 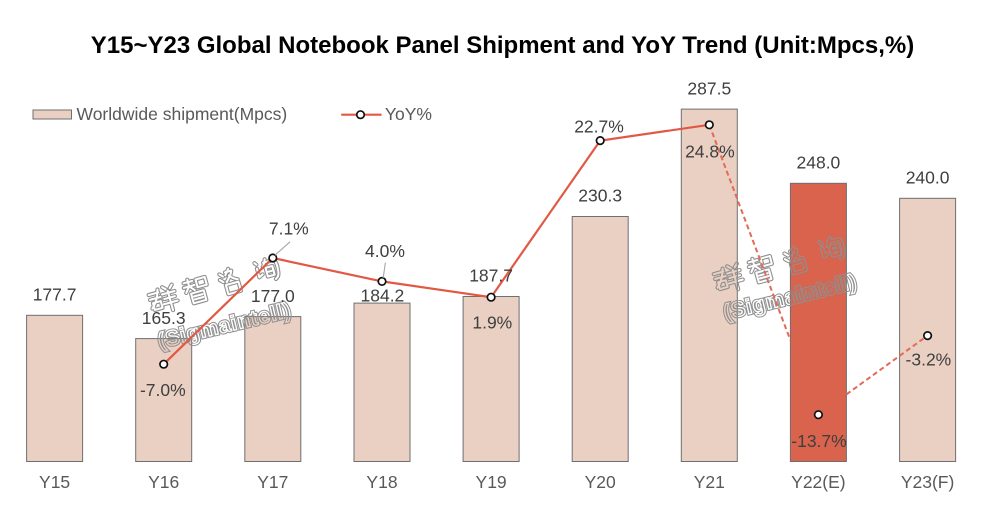 What do you see at coordinates (408, 114) in the screenshot?
I see `svg-text: YoY%` at bounding box center [408, 114].